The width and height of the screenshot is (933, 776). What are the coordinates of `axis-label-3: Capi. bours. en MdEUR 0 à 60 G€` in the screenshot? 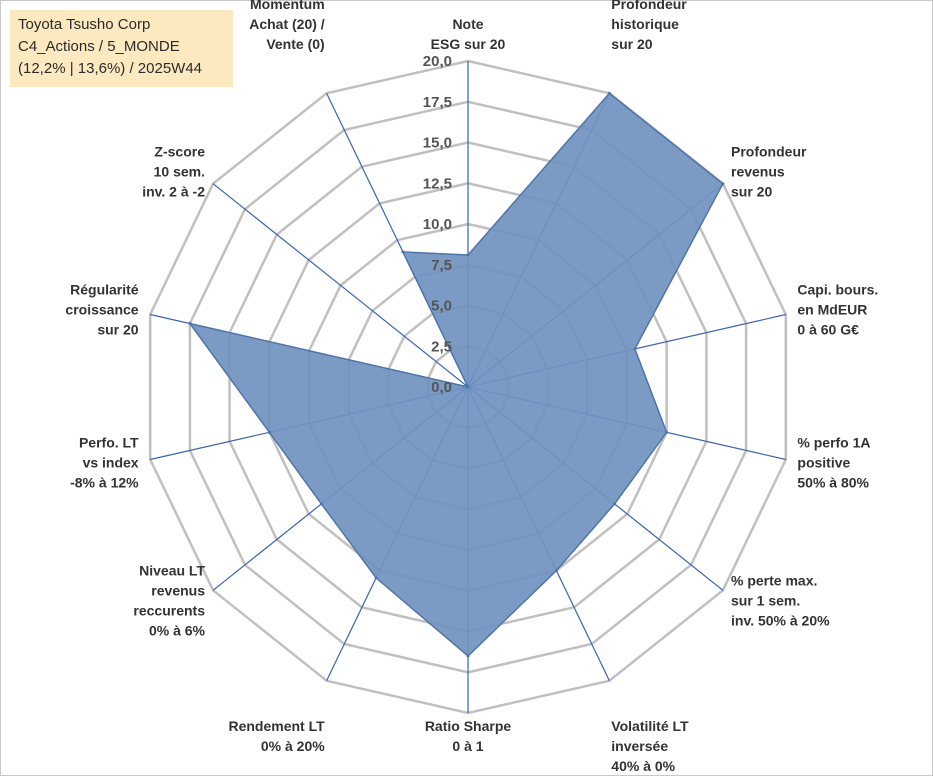 It's located at (837, 310).